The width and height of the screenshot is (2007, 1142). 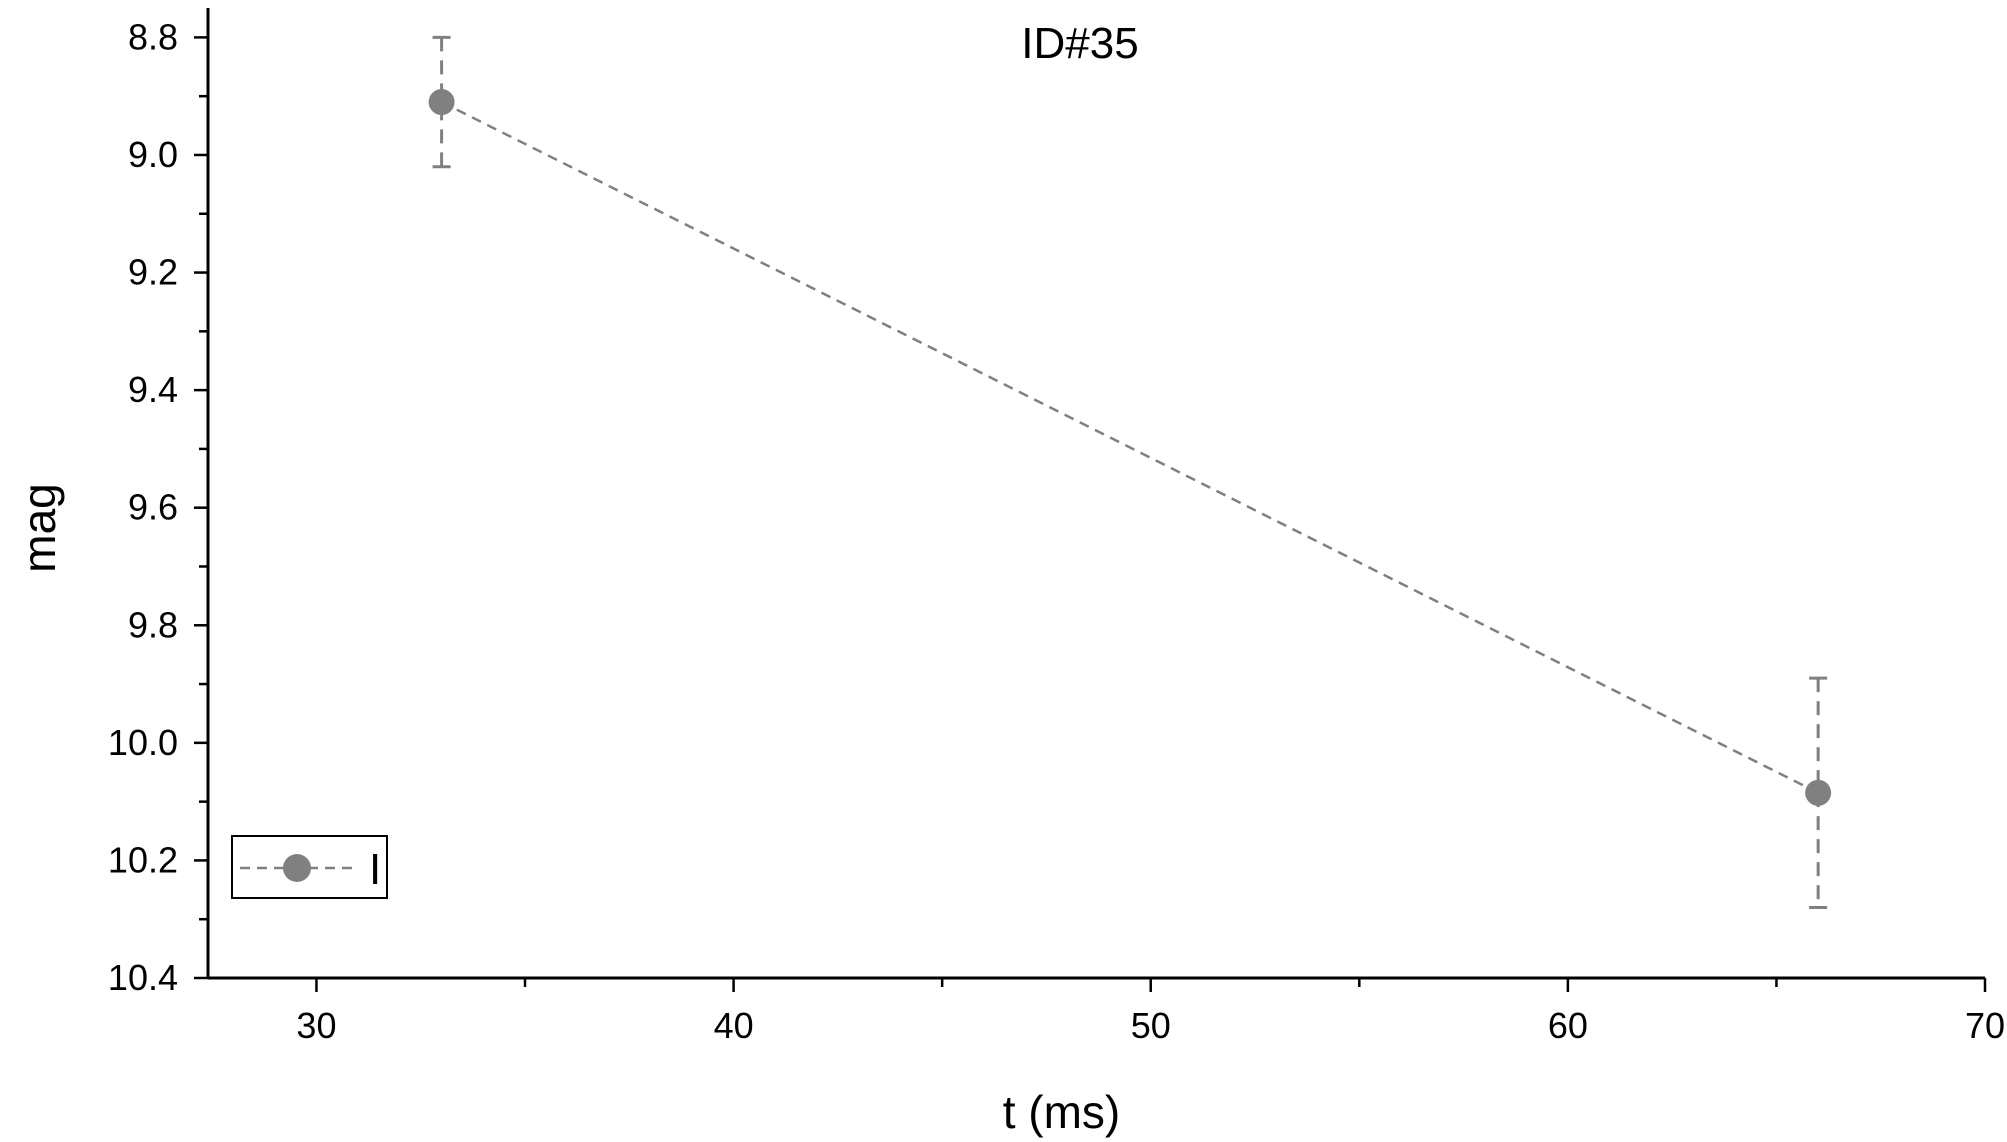 I want to click on legend-marker, so click(x=297, y=868).